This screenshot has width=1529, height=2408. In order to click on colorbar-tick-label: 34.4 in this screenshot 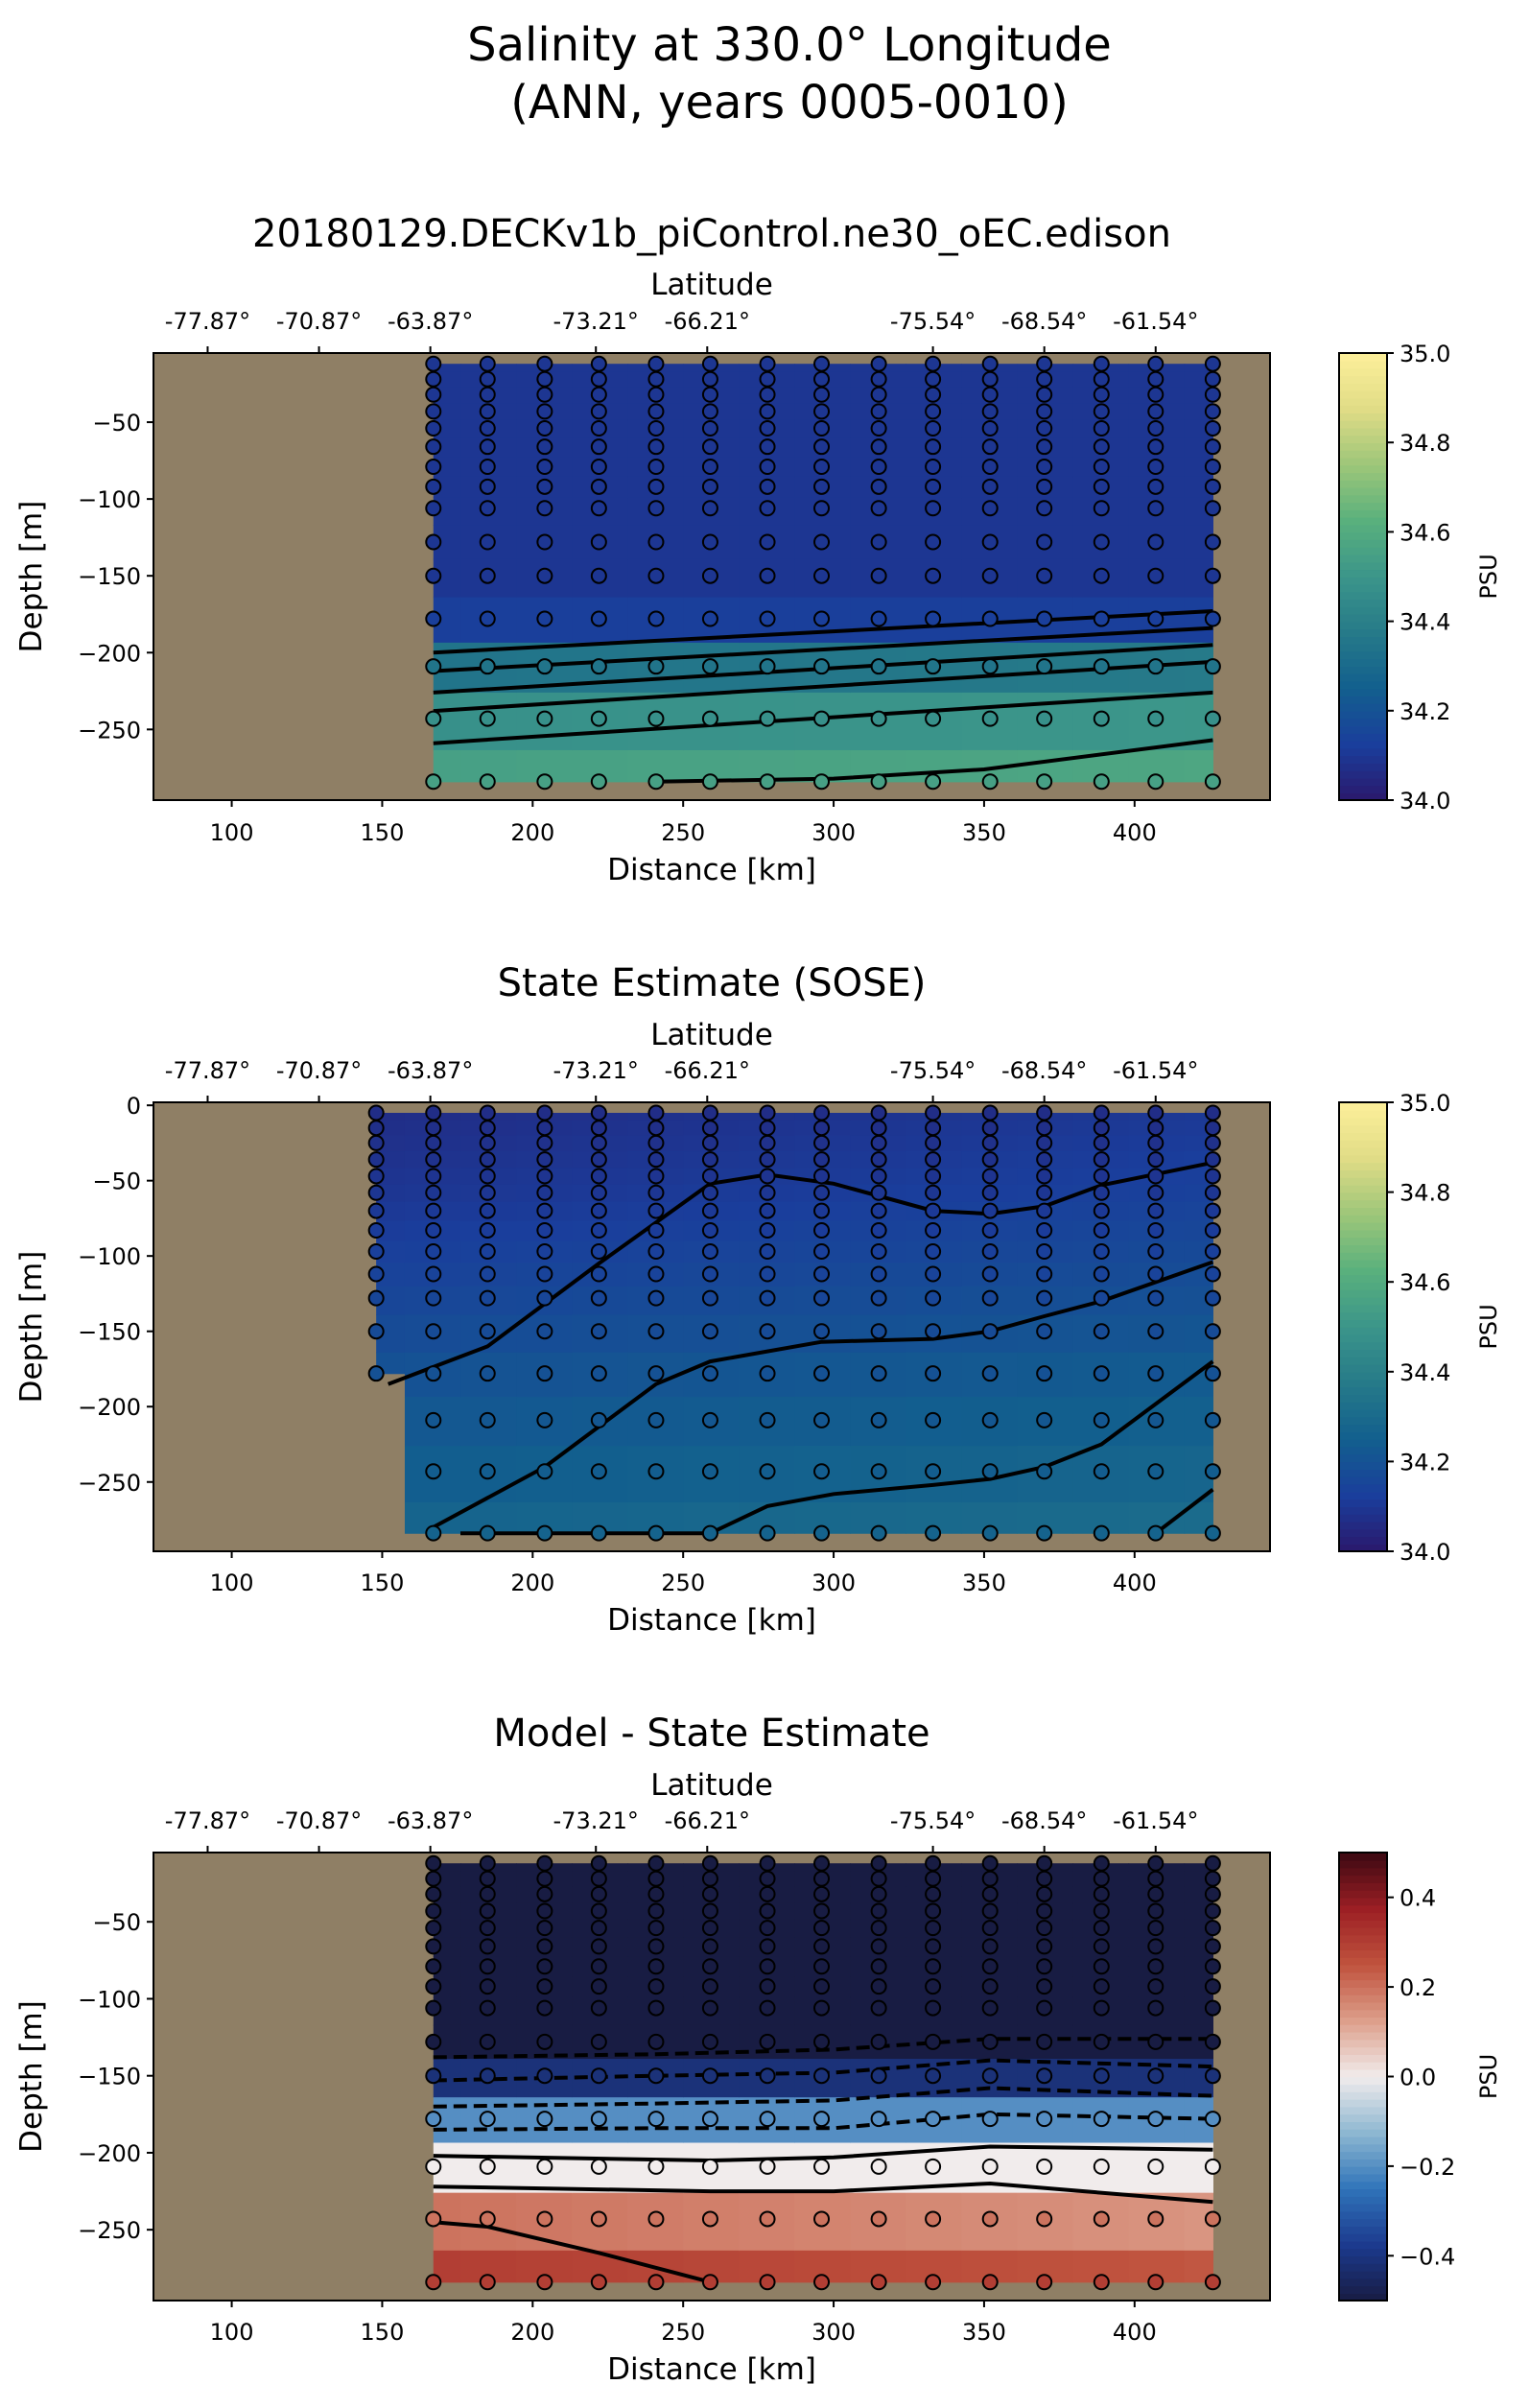, I will do `click(1425, 1372)`.